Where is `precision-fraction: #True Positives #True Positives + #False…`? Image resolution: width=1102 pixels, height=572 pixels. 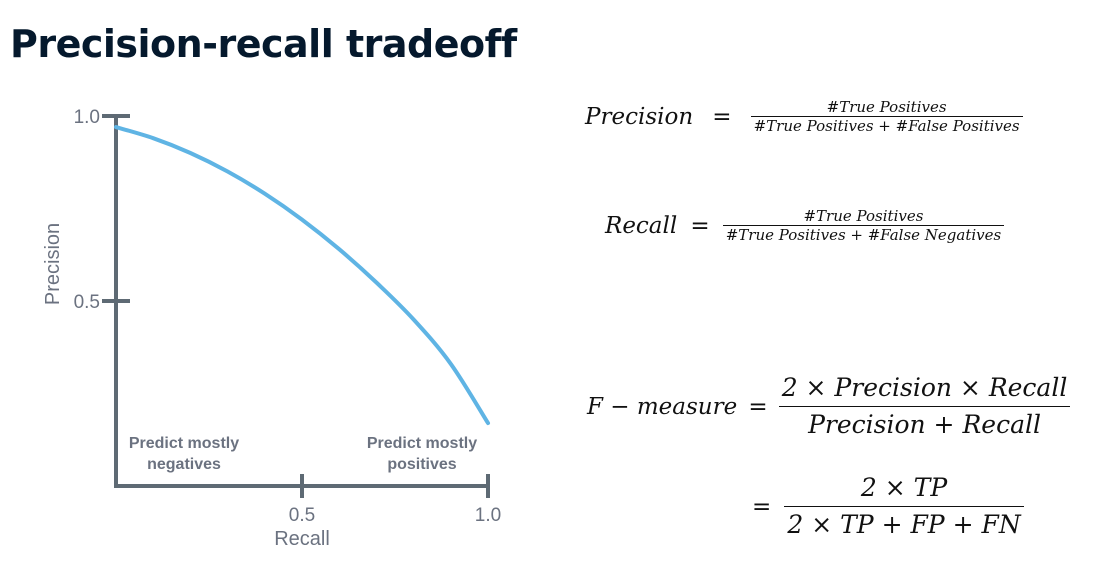 precision-fraction: #True Positives #True Positives + #False… is located at coordinates (886, 116).